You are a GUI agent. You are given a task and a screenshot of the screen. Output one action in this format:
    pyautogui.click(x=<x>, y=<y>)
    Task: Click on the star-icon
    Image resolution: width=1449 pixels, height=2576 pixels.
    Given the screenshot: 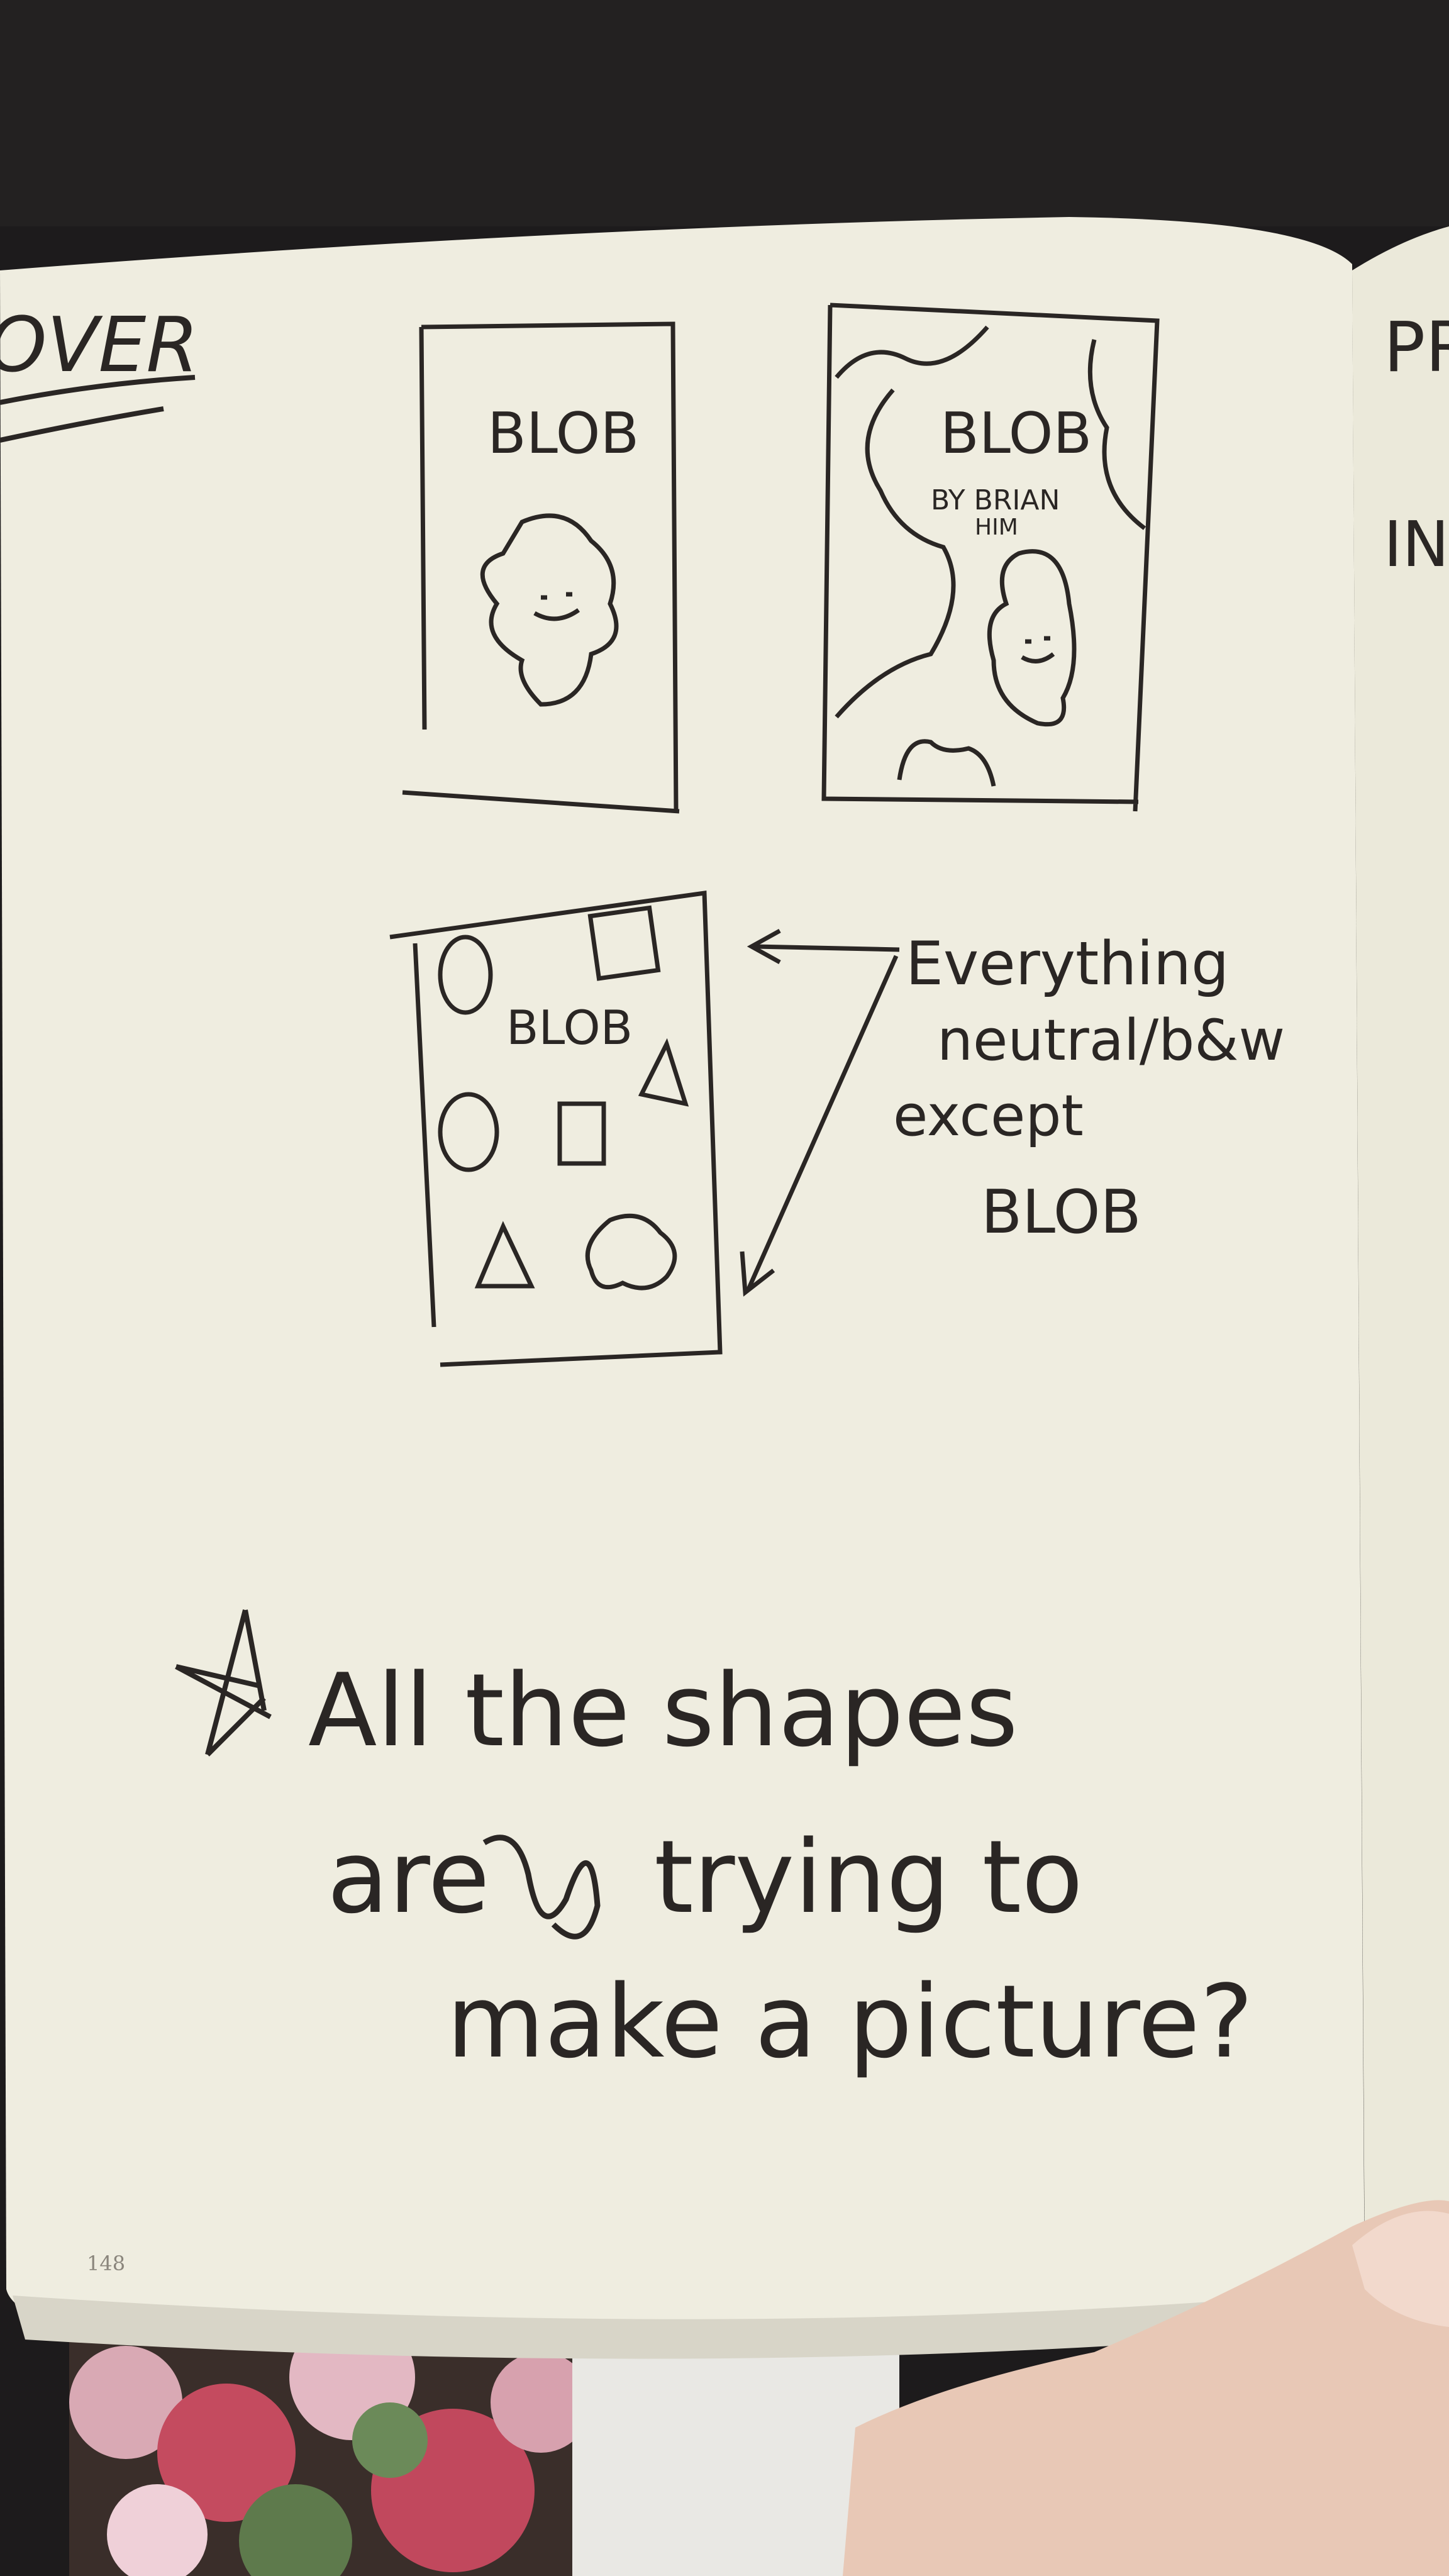 What is the action you would take?
    pyautogui.click(x=223, y=1683)
    